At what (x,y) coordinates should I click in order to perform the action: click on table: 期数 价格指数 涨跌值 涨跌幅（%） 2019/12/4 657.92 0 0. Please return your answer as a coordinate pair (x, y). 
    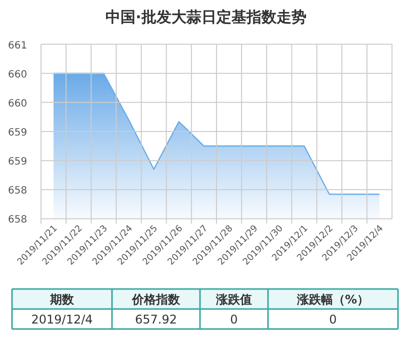
    Looking at the image, I should click on (205, 309).